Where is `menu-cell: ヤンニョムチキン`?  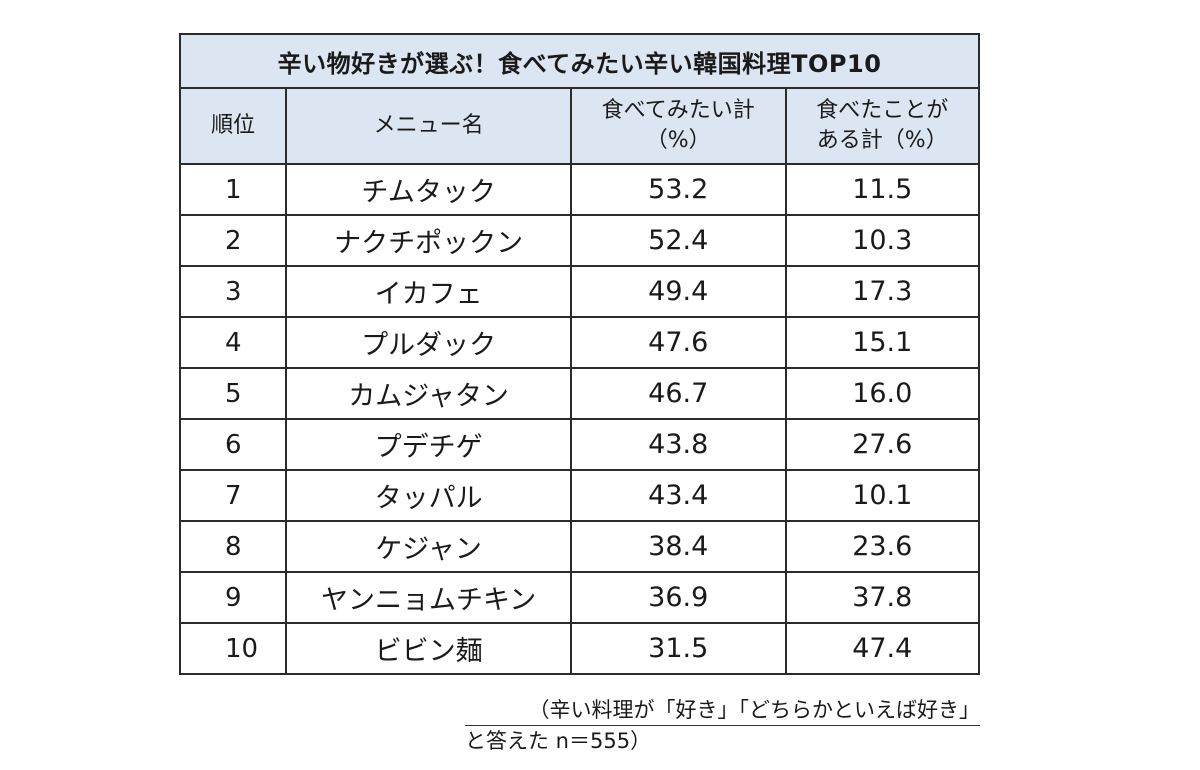
menu-cell: ヤンニョムチキン is located at coordinates (428, 597).